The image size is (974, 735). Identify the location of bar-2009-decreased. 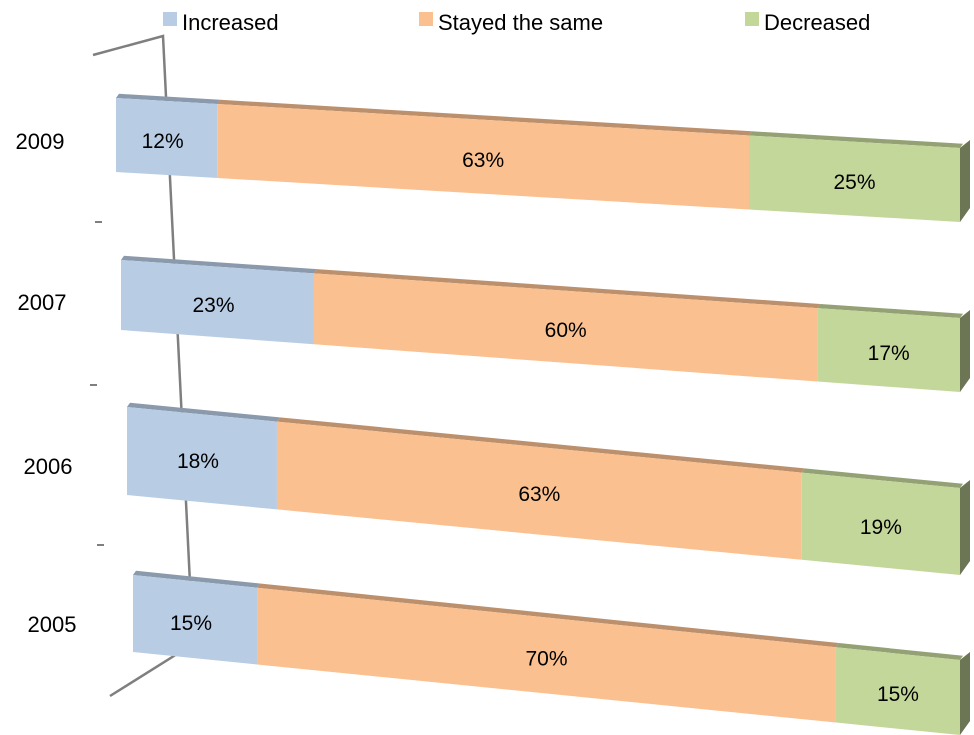
(854, 178).